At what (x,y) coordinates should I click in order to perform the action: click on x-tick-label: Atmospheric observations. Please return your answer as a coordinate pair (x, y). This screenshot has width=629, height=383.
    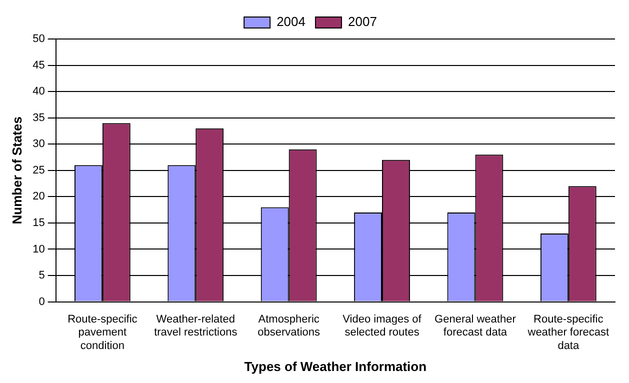
    Looking at the image, I should click on (289, 326).